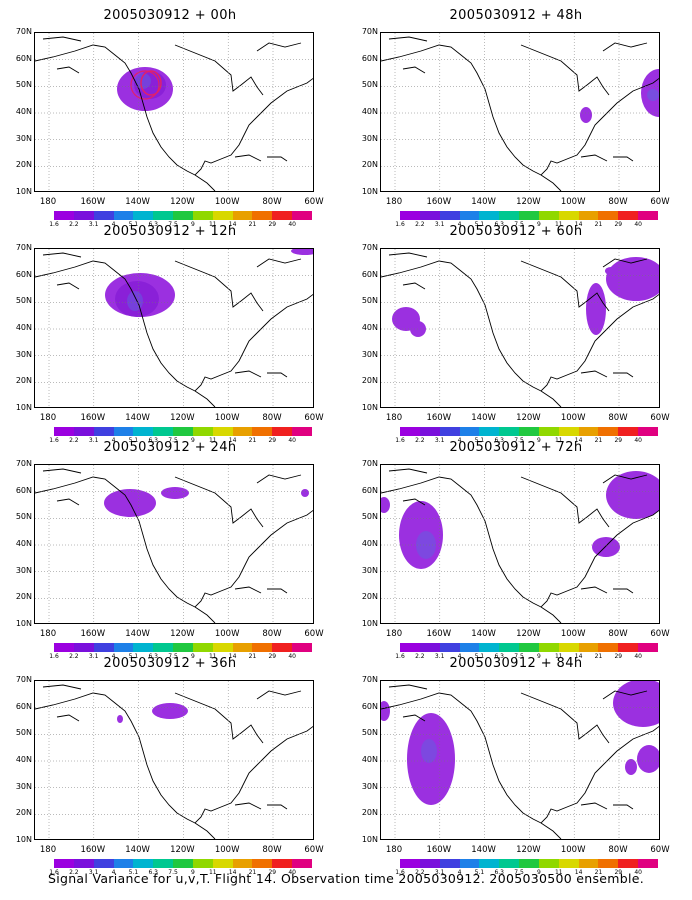  I want to click on colorbar-label: 5.1, so click(133, 440).